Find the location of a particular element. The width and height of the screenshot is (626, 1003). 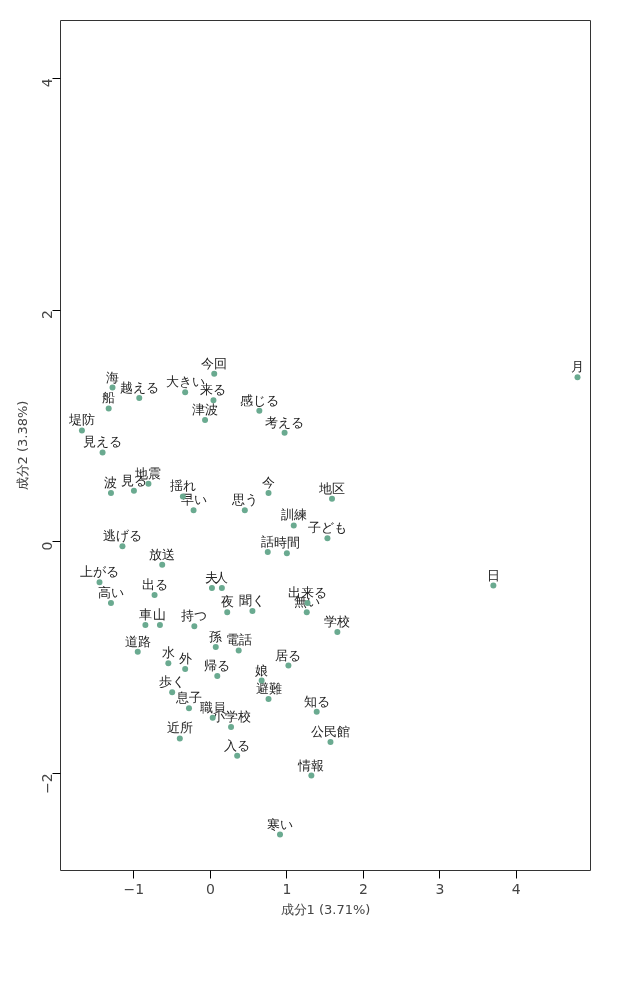

x-tick-label: 1 is located at coordinates (287, 888).